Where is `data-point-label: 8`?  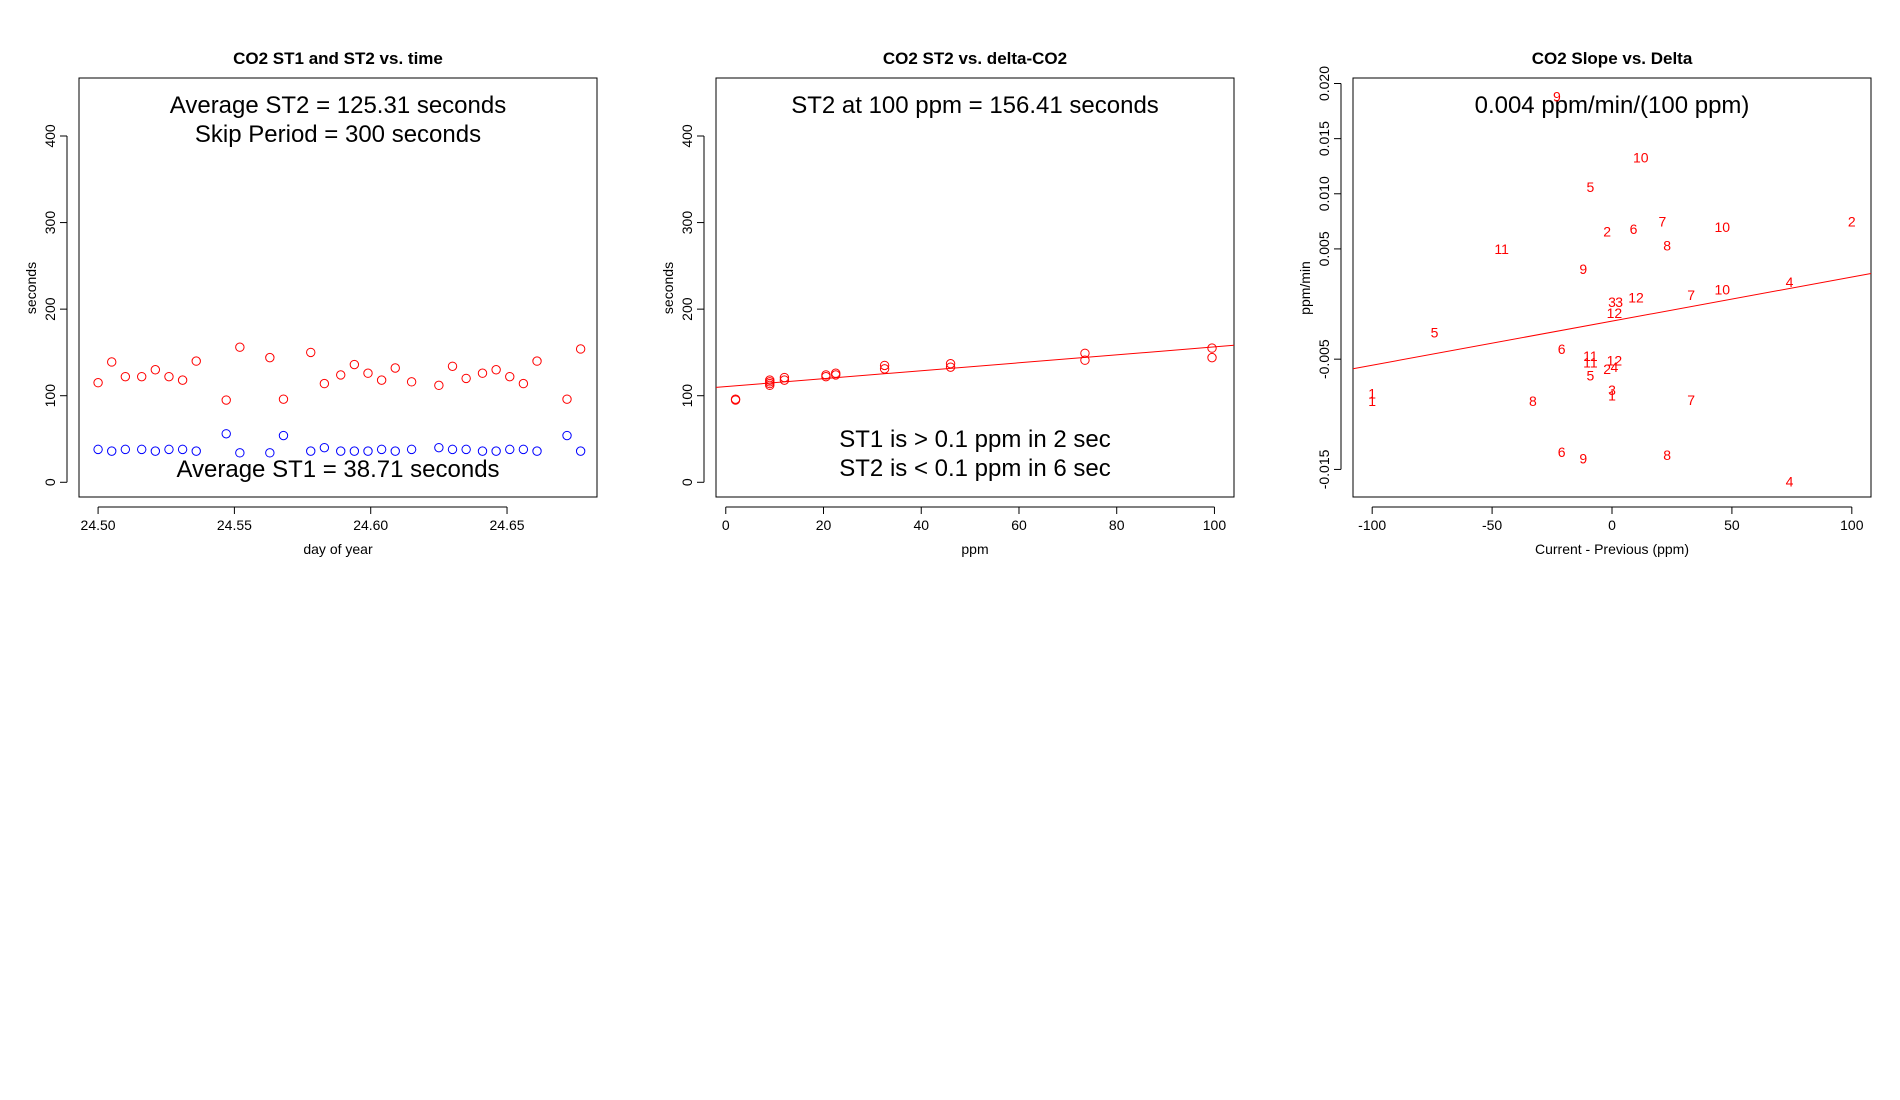
data-point-label: 8 is located at coordinates (1667, 246).